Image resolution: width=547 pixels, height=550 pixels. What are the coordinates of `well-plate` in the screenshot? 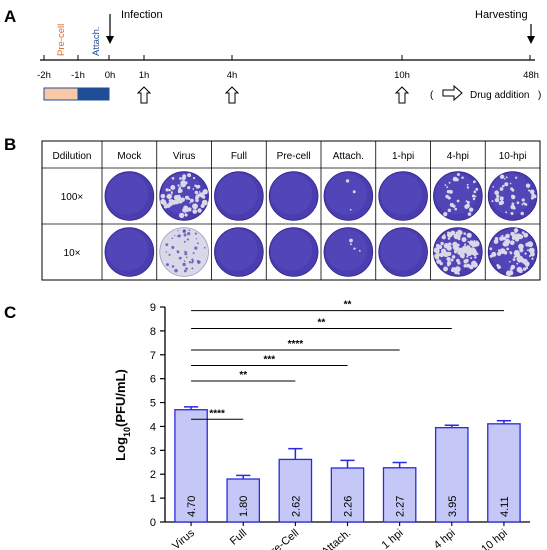 It's located at (239, 196).